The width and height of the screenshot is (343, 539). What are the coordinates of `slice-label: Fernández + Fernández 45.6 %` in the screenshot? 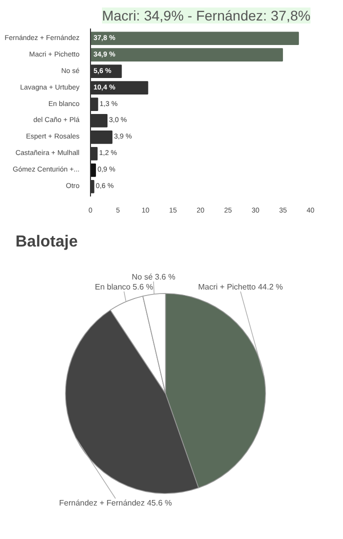 It's located at (115, 503).